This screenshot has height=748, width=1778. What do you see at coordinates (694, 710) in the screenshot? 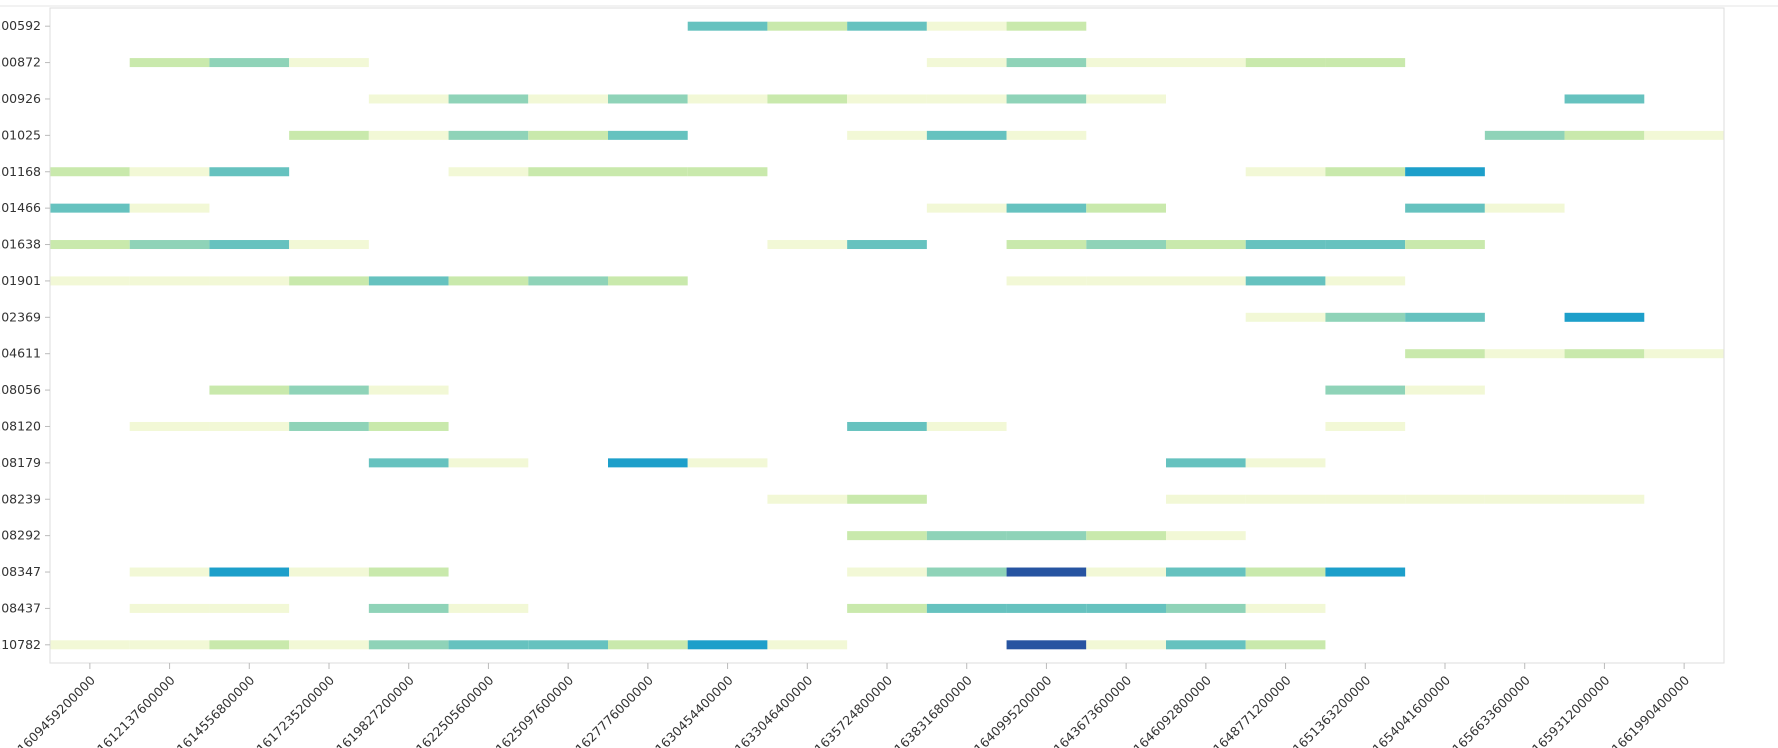
I see `x-tick-label: 1630454400000` at bounding box center [694, 710].